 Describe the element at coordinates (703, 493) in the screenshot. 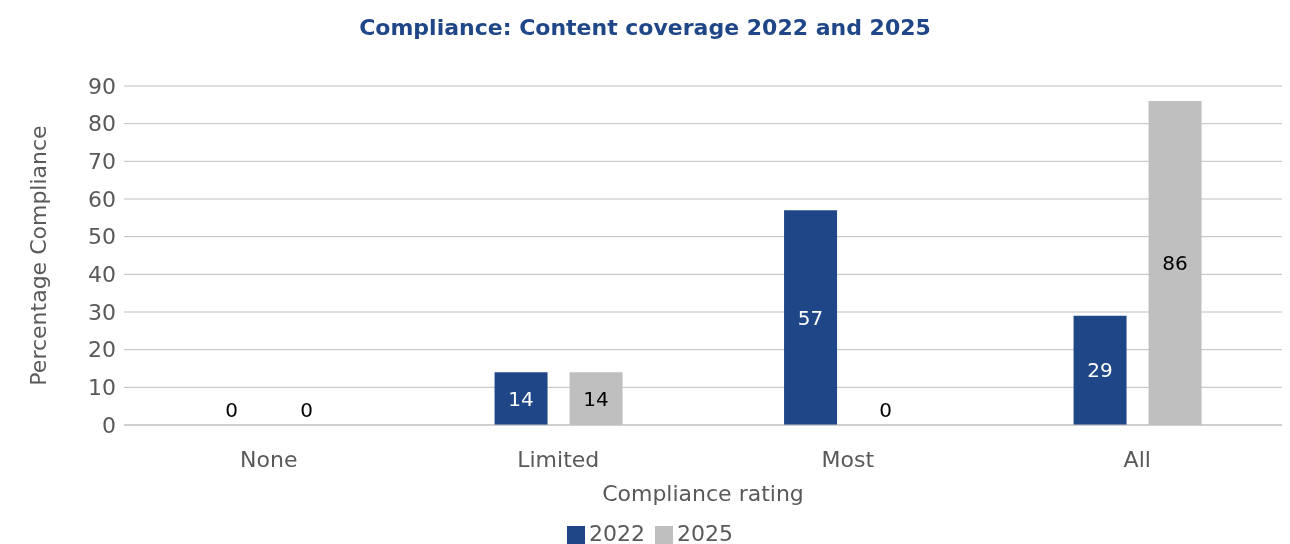

I see `x-axis-title: Compliance rating` at that location.